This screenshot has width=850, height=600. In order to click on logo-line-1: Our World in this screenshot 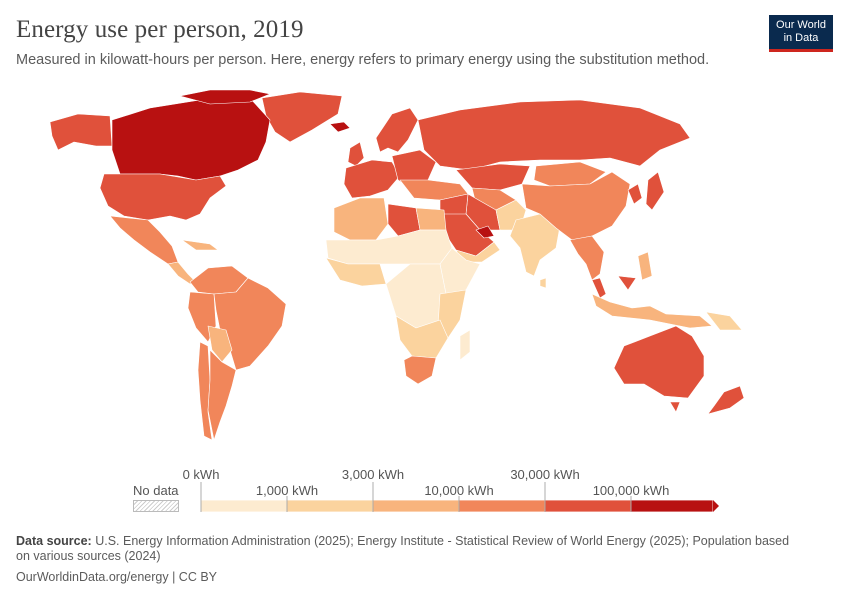, I will do `click(801, 25)`.